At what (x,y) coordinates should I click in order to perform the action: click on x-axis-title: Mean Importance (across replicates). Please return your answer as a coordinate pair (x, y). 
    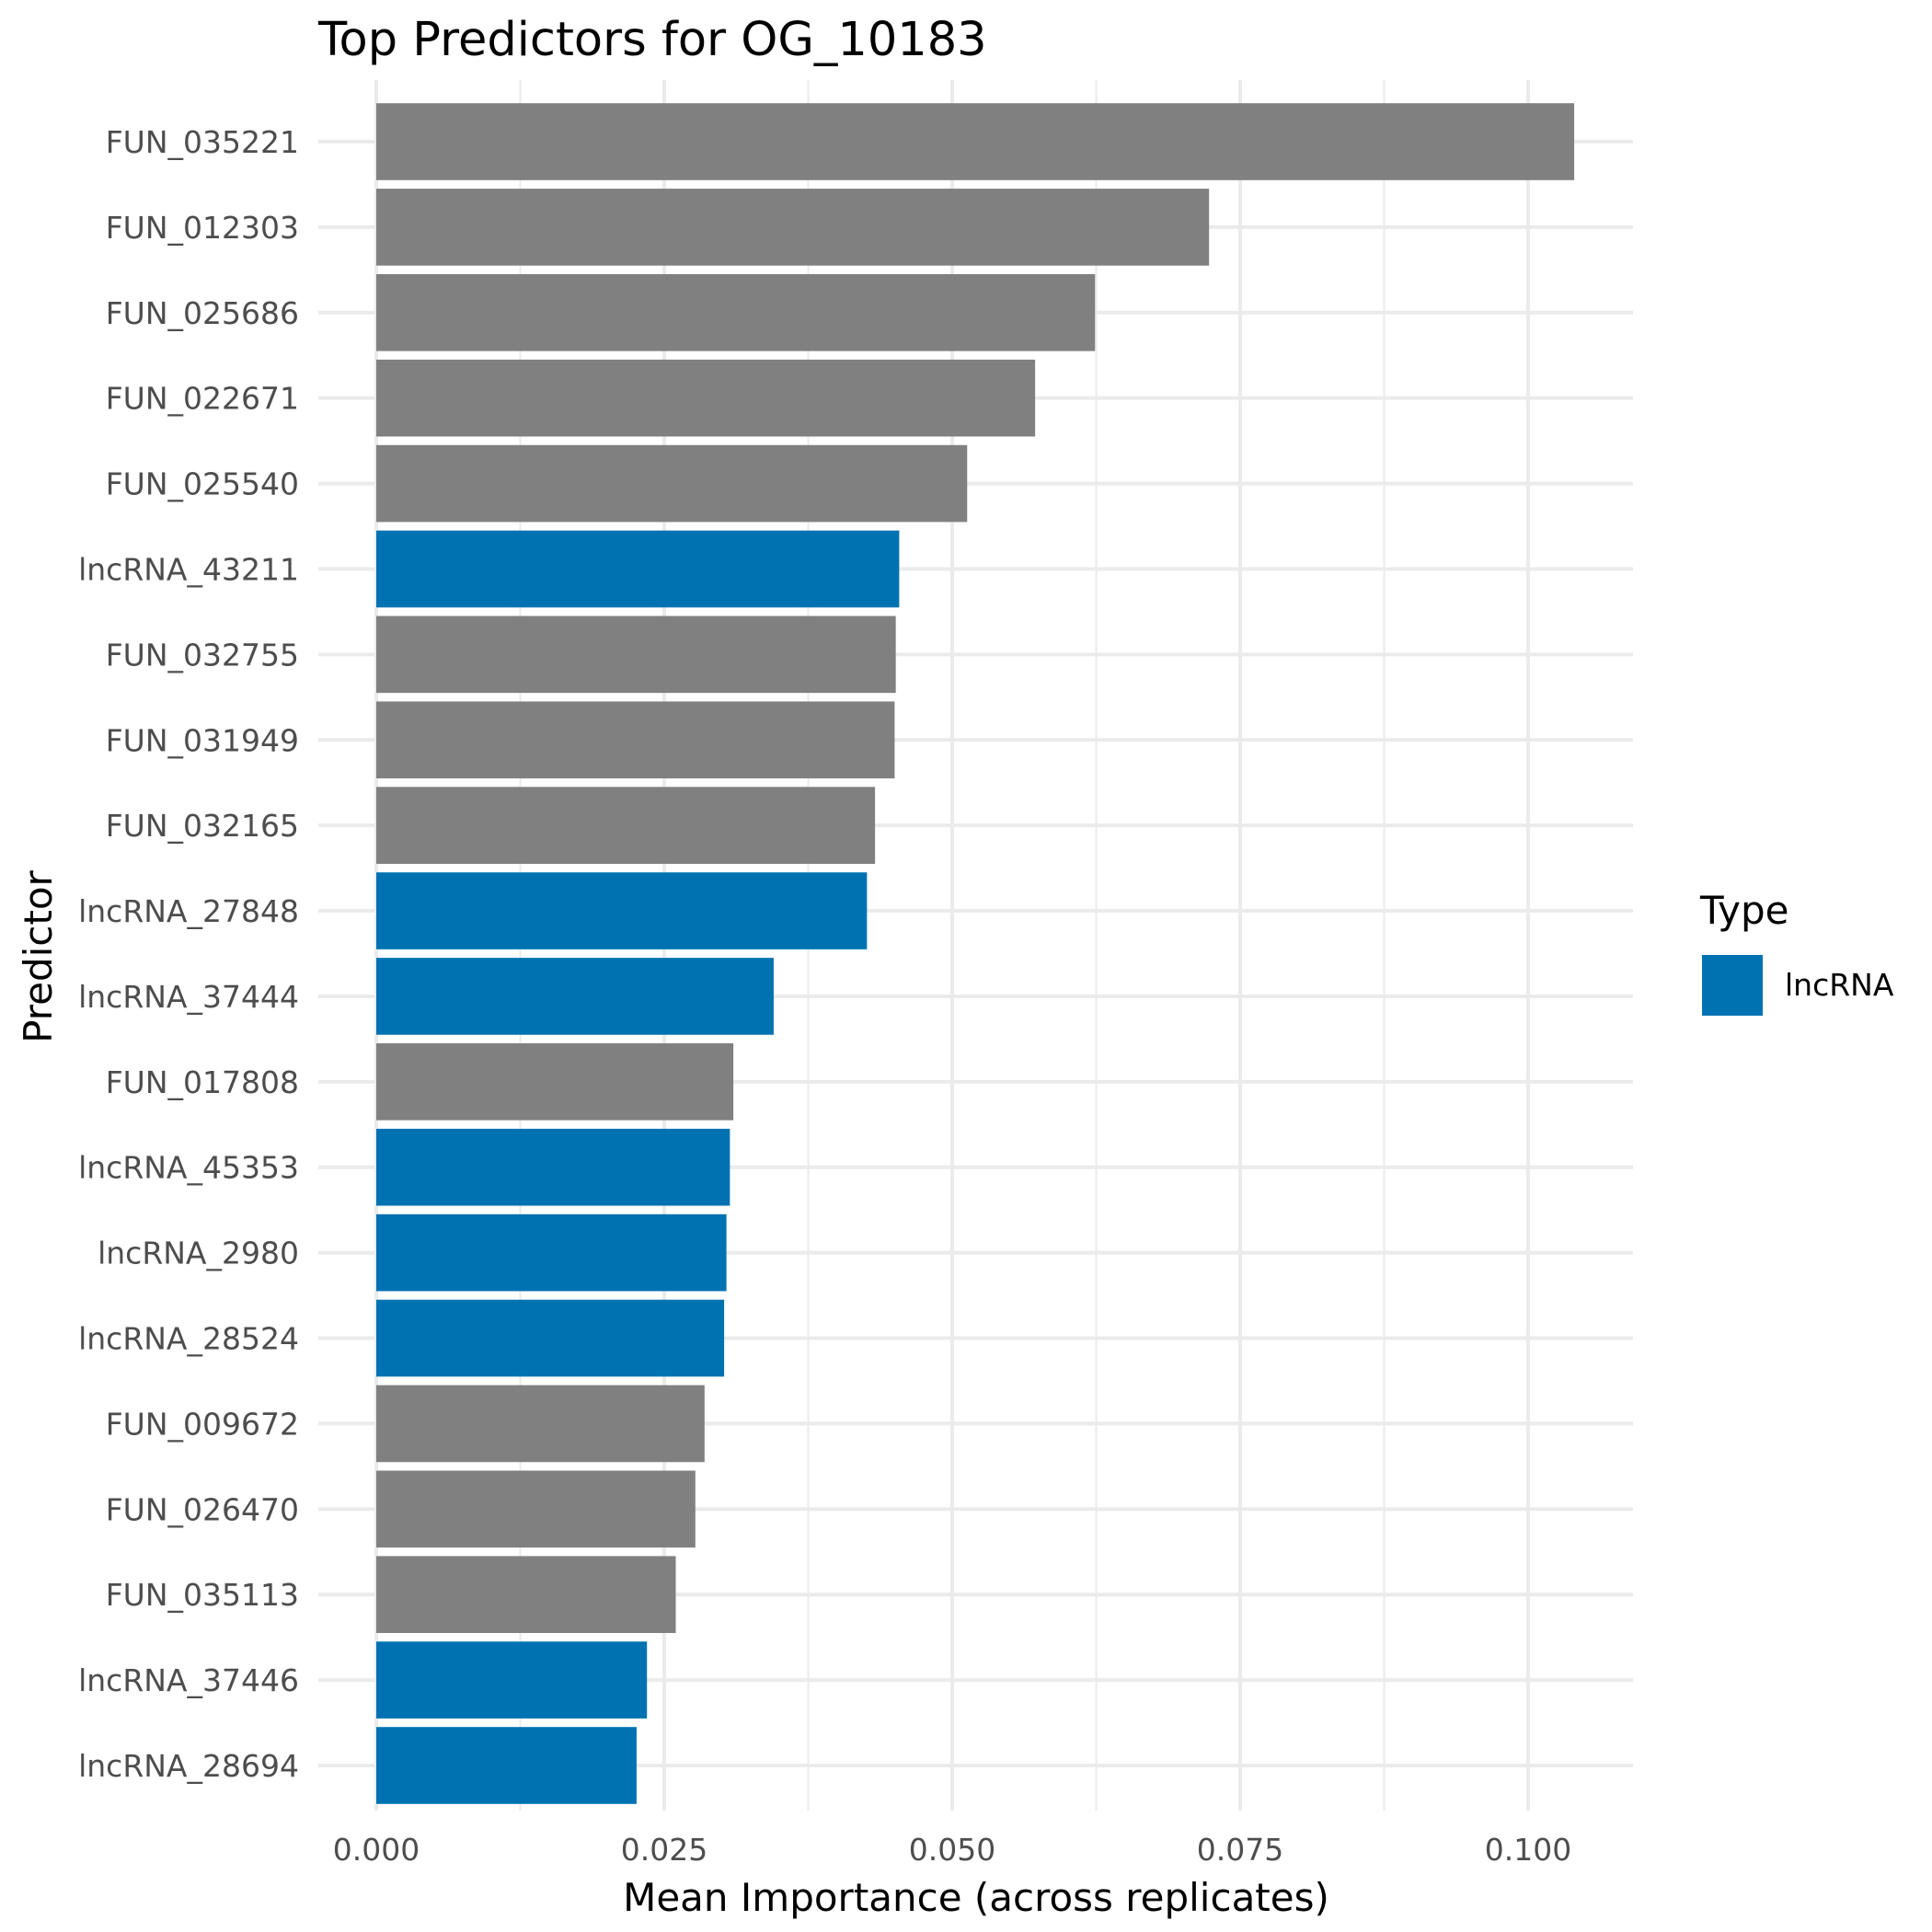
    Looking at the image, I should click on (976, 1897).